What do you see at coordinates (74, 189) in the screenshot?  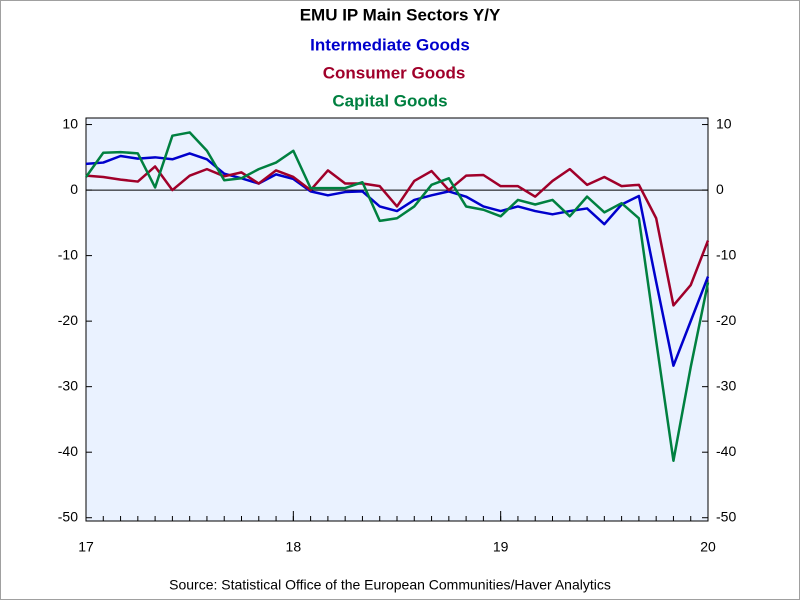 I see `y-tick-label: 0` at bounding box center [74, 189].